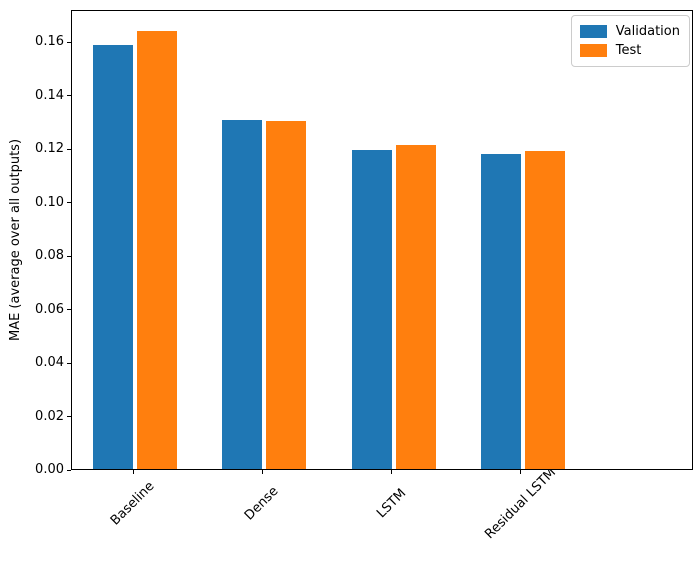  I want to click on y-tick-mark-0.06, so click(69, 310).